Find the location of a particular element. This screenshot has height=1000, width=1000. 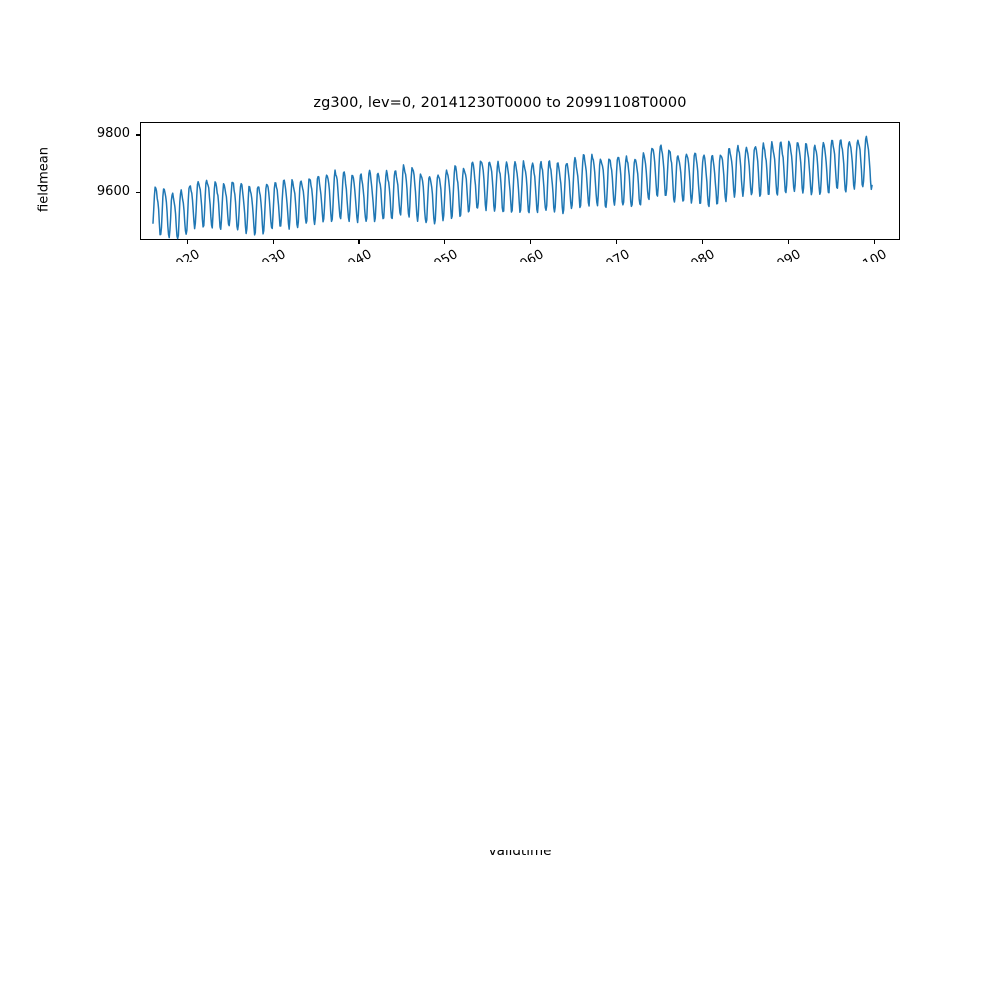

plot-panel-fieldmean is located at coordinates (520, 181).